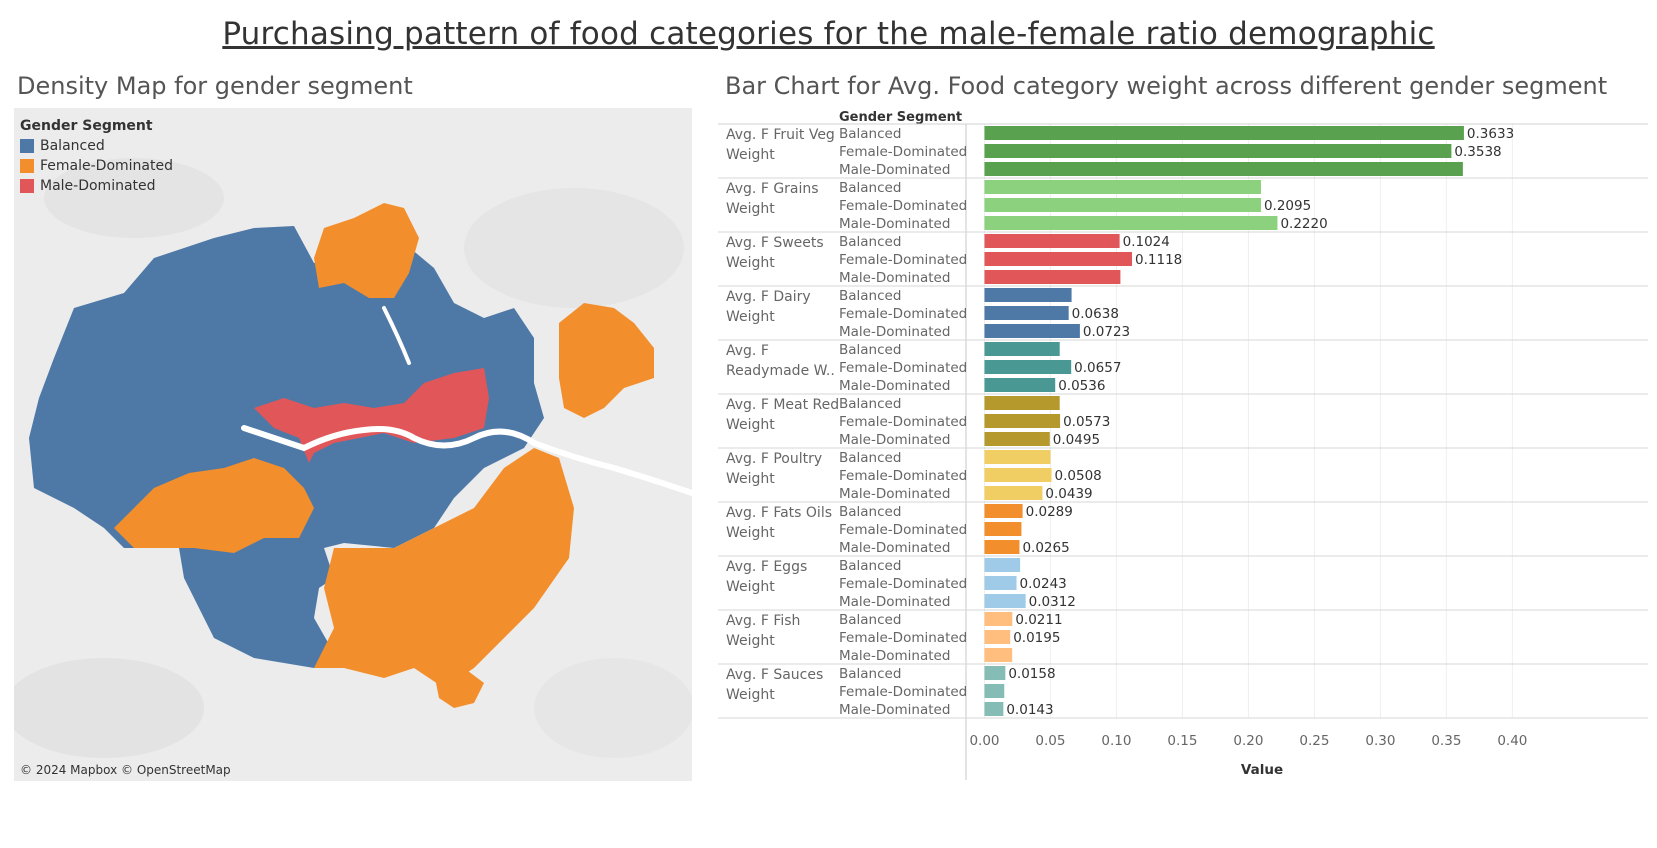 The height and width of the screenshot is (848, 1657). What do you see at coordinates (775, 243) in the screenshot?
I see `group-label: Avg. F Sweets` at bounding box center [775, 243].